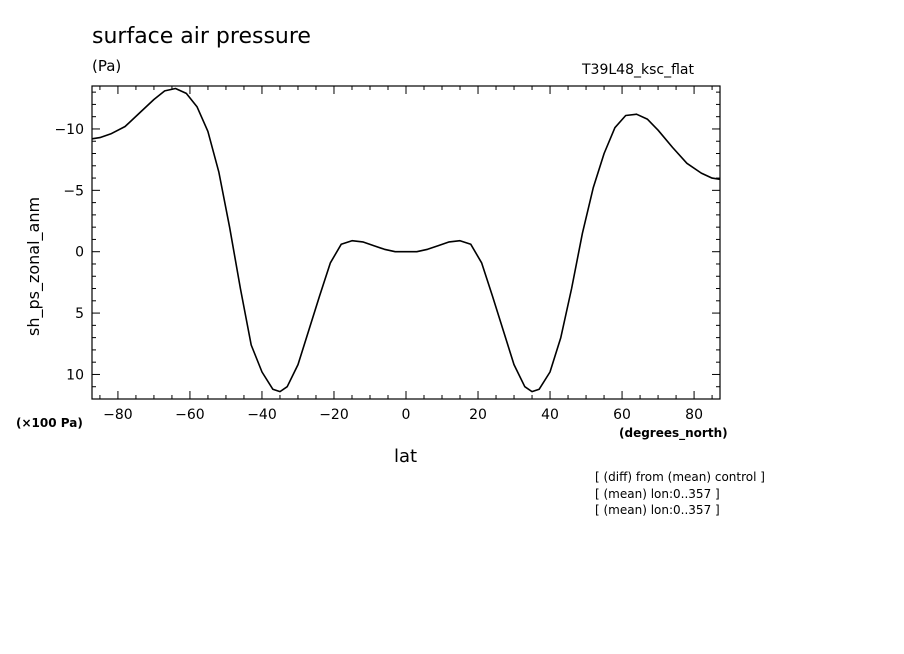 Image resolution: width=904 pixels, height=654 pixels. Describe the element at coordinates (622, 415) in the screenshot. I see `x-tick-label: 60` at that location.